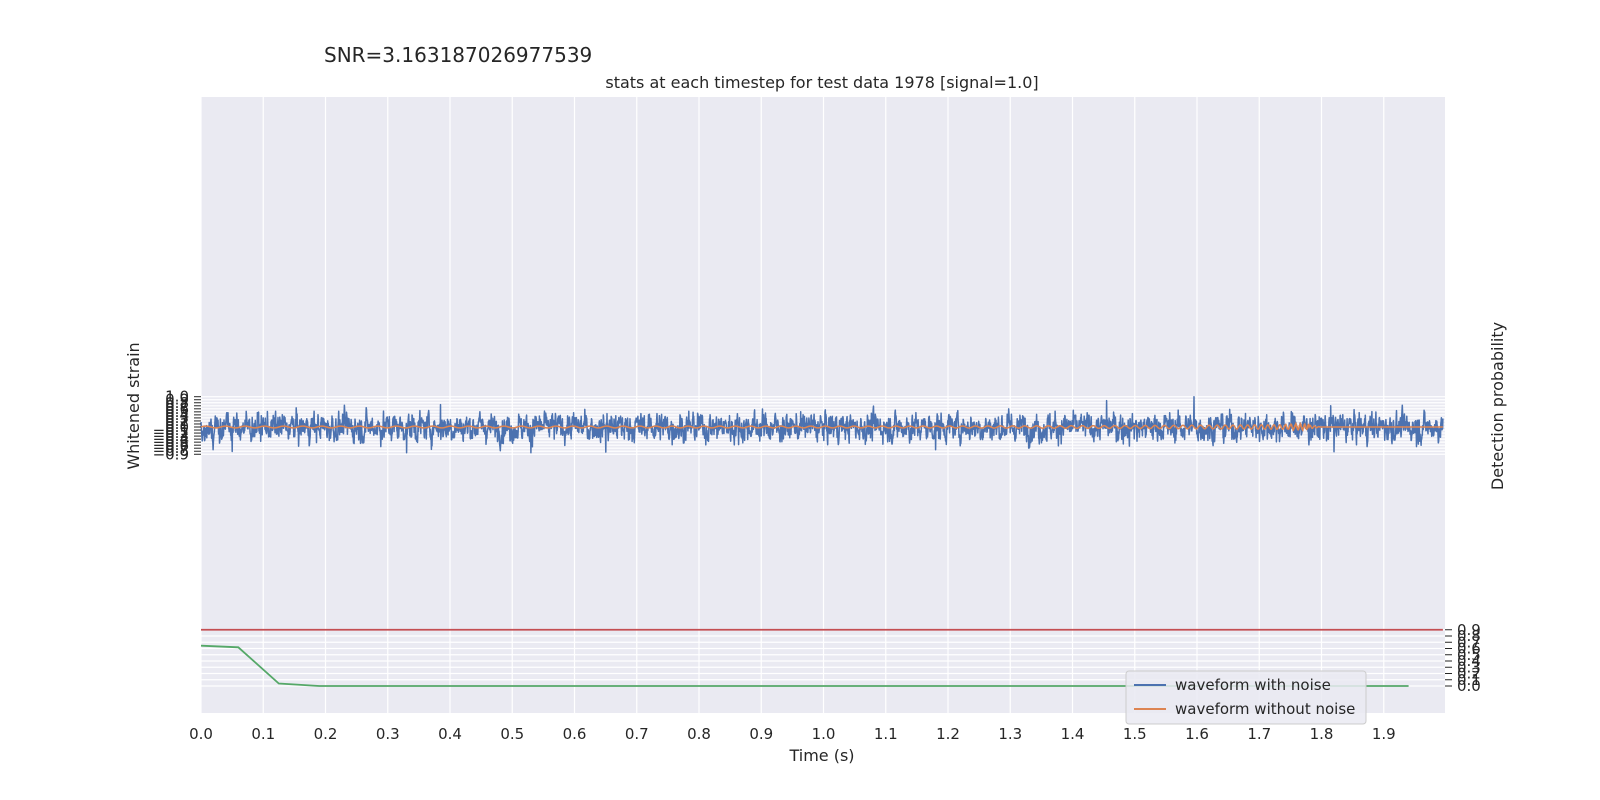 This screenshot has width=1600, height=800. I want to click on y-left-tick-label: 0.9, so click(177, 400).